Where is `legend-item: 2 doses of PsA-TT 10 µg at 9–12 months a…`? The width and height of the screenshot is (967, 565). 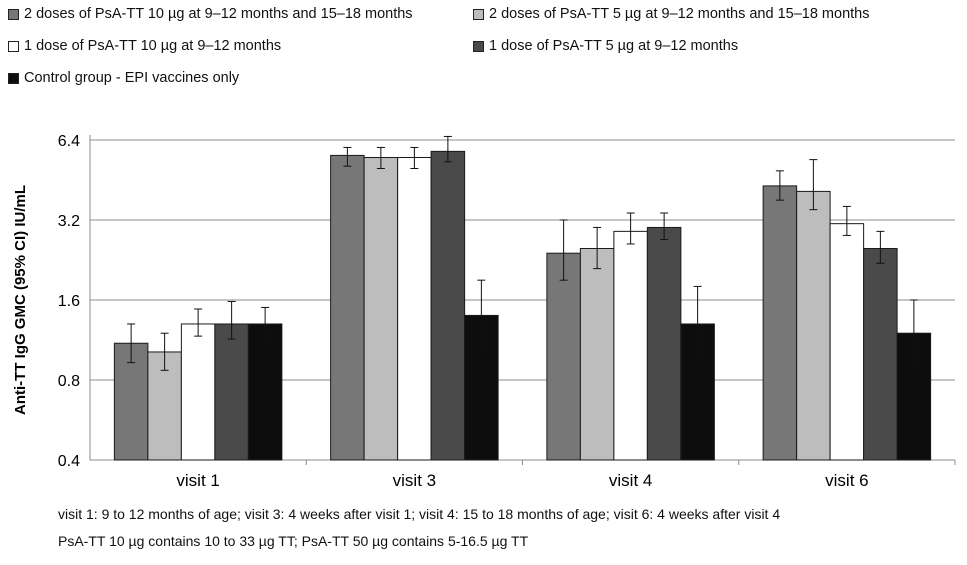 legend-item: 2 doses of PsA-TT 10 µg at 9–12 months a… is located at coordinates (210, 14).